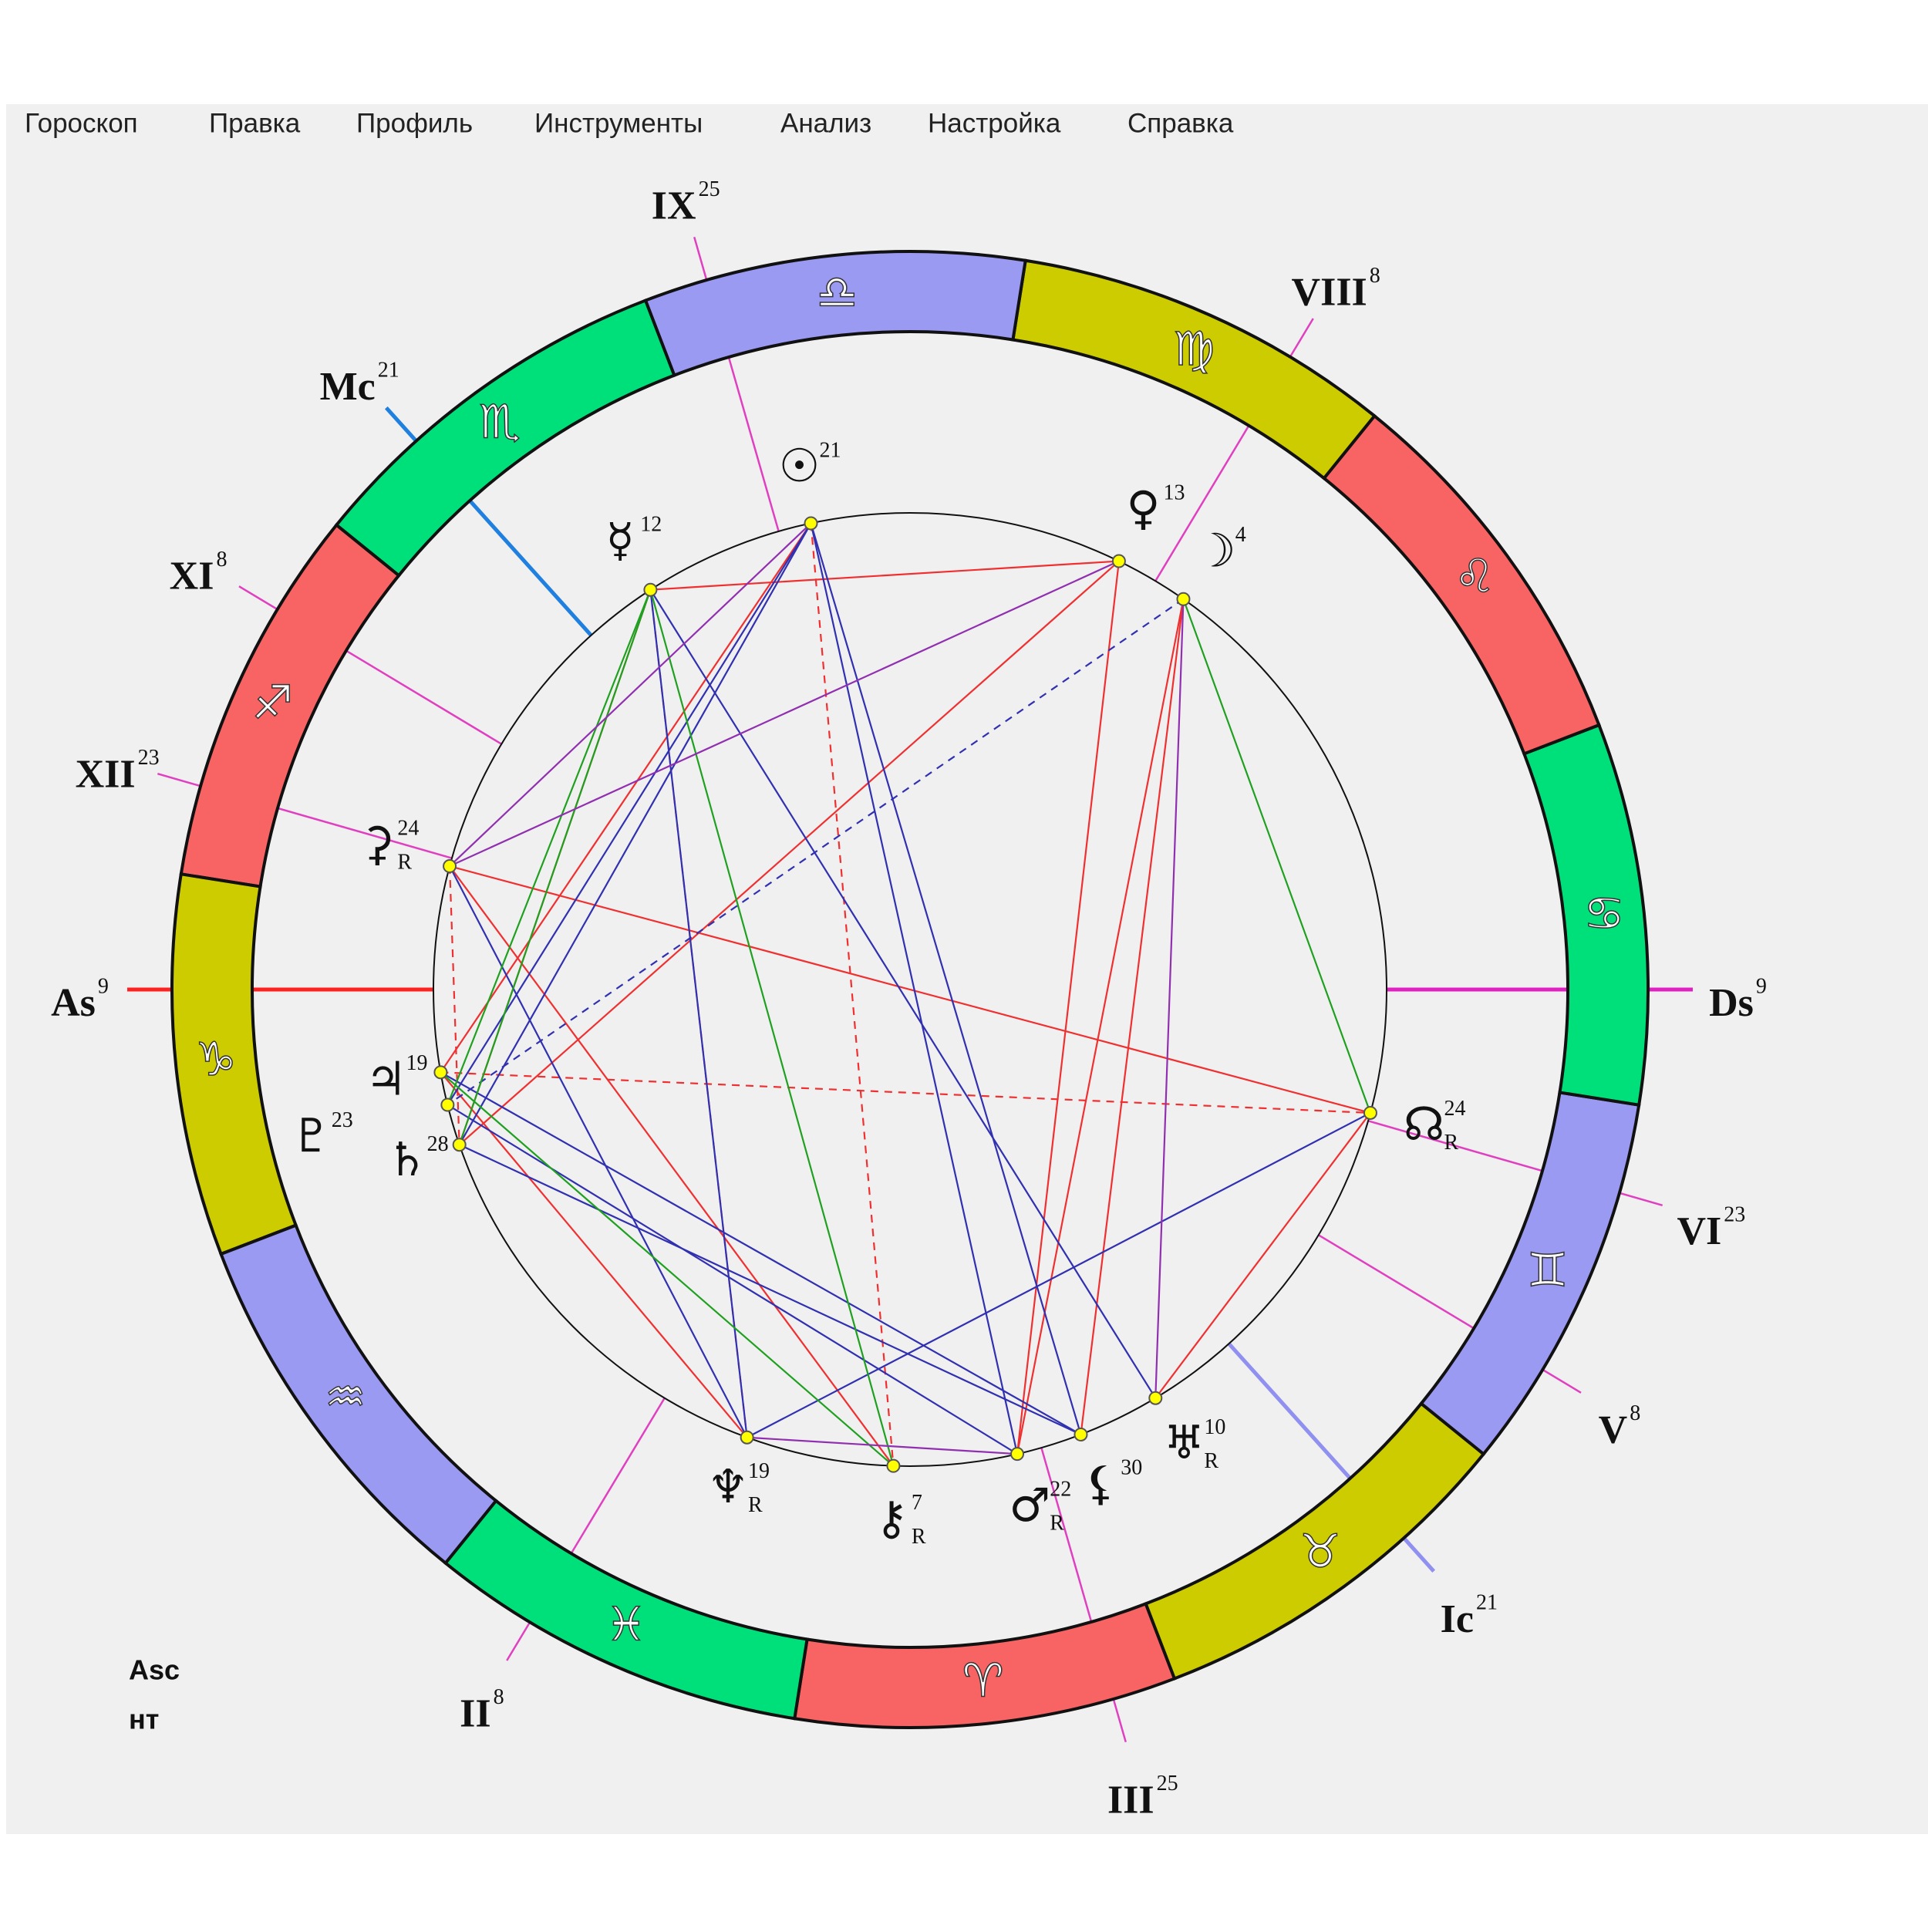 The image size is (1928, 1932). What do you see at coordinates (1424, 1124) in the screenshot?
I see `planet-glyph: ☊` at bounding box center [1424, 1124].